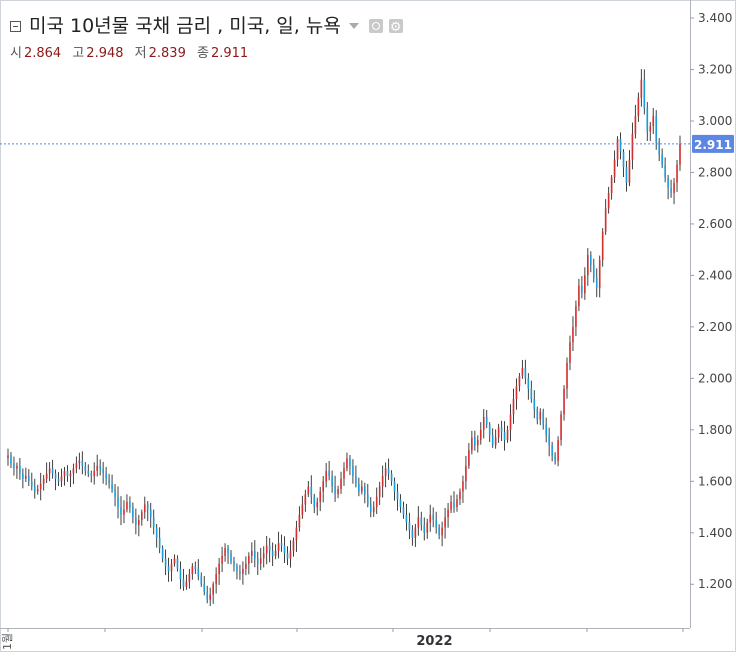  What do you see at coordinates (715, 121) in the screenshot?
I see `y-tick-label: 3.000` at bounding box center [715, 121].